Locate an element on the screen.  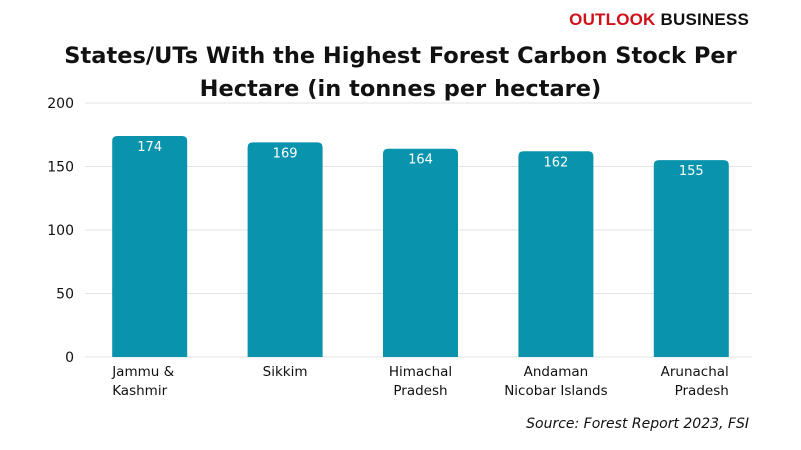
x-tick-label: Nicobar Islands is located at coordinates (555, 391).